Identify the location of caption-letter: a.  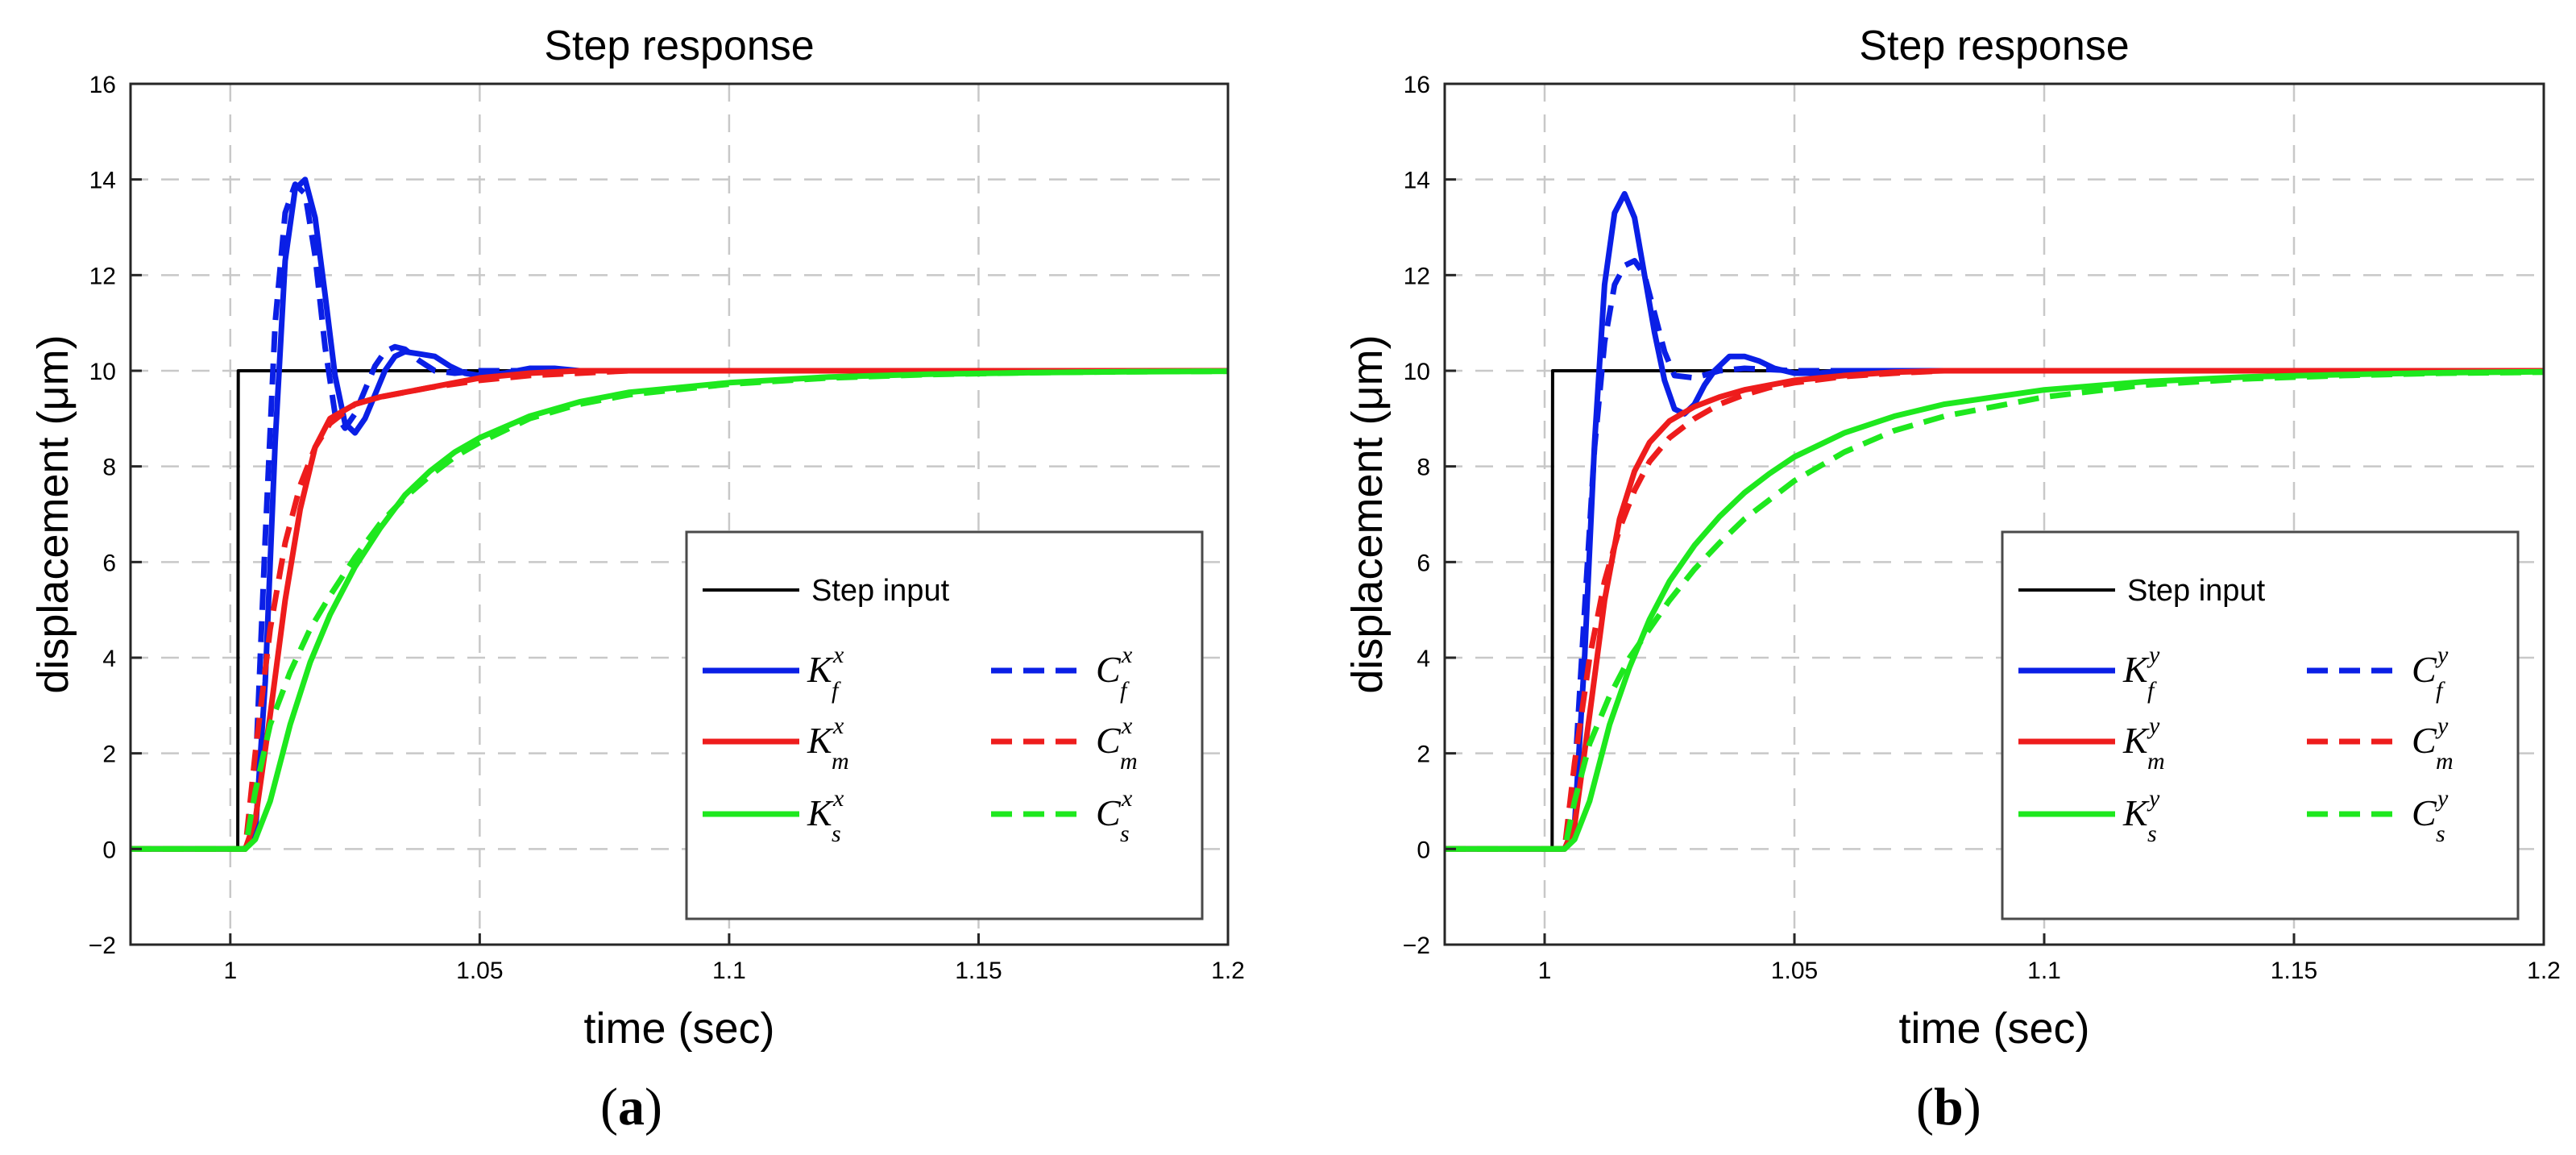
(631, 1107).